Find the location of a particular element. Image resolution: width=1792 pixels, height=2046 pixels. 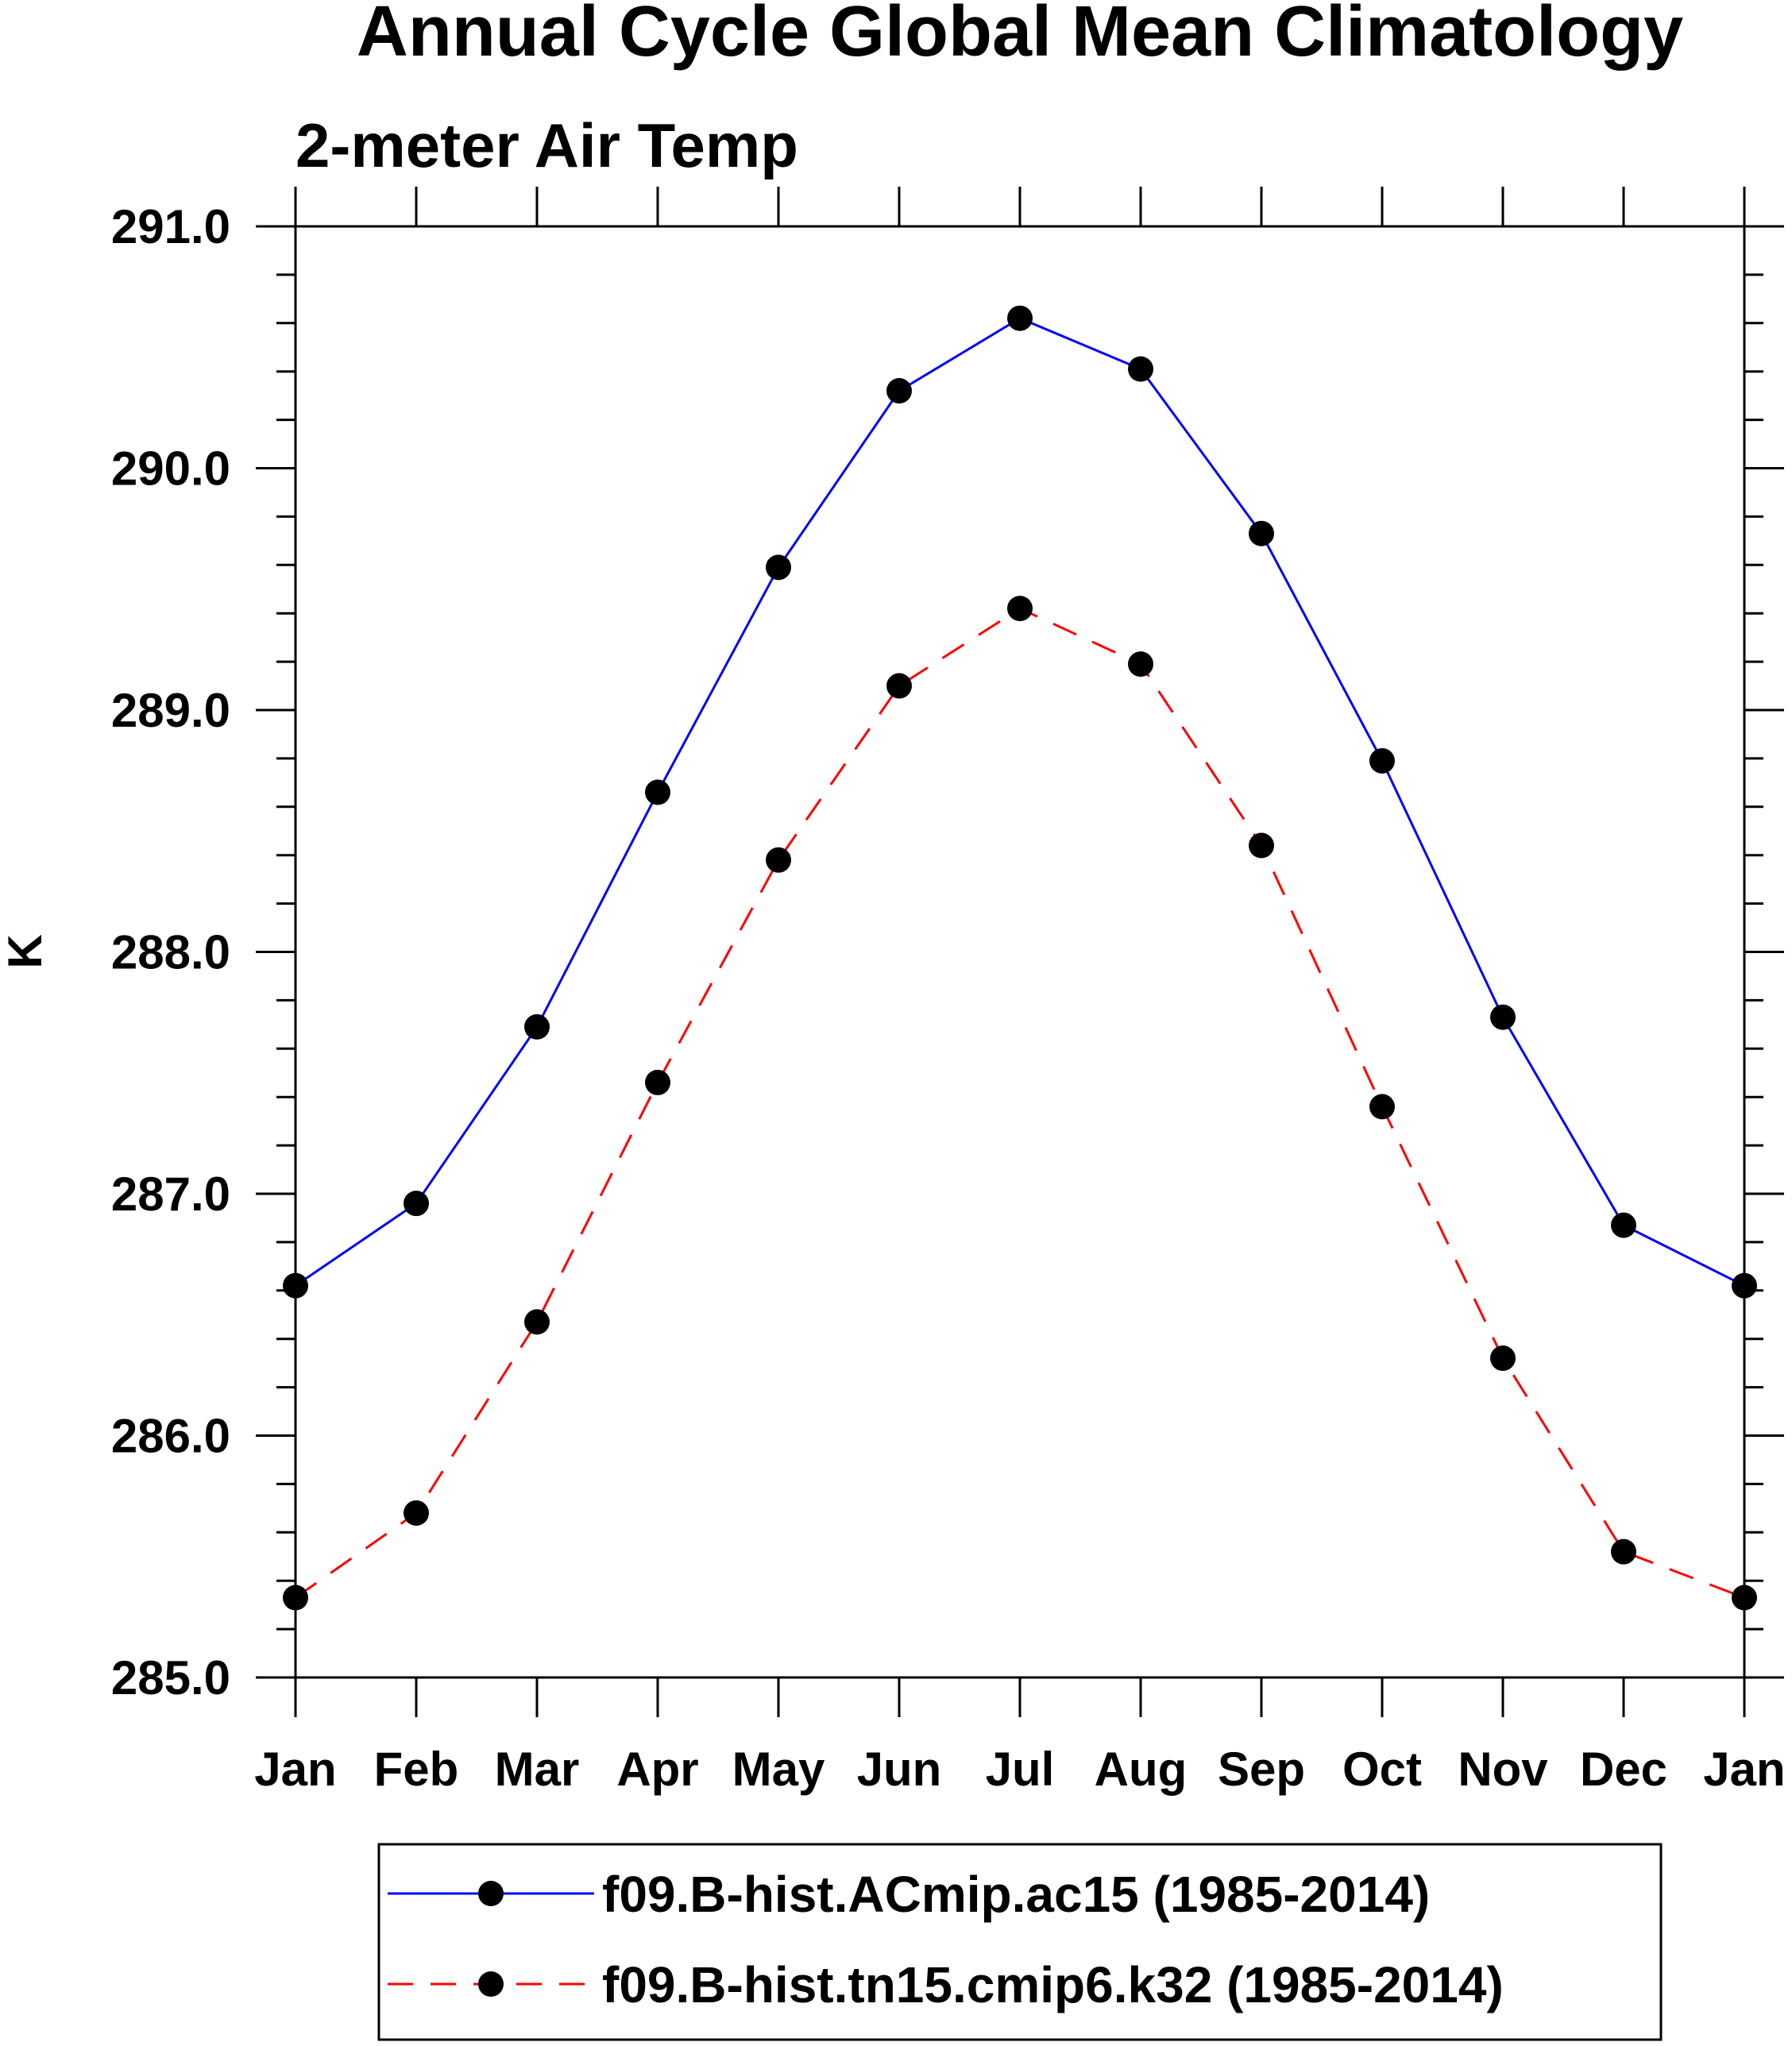

x-tick-label: Jun is located at coordinates (899, 1769).